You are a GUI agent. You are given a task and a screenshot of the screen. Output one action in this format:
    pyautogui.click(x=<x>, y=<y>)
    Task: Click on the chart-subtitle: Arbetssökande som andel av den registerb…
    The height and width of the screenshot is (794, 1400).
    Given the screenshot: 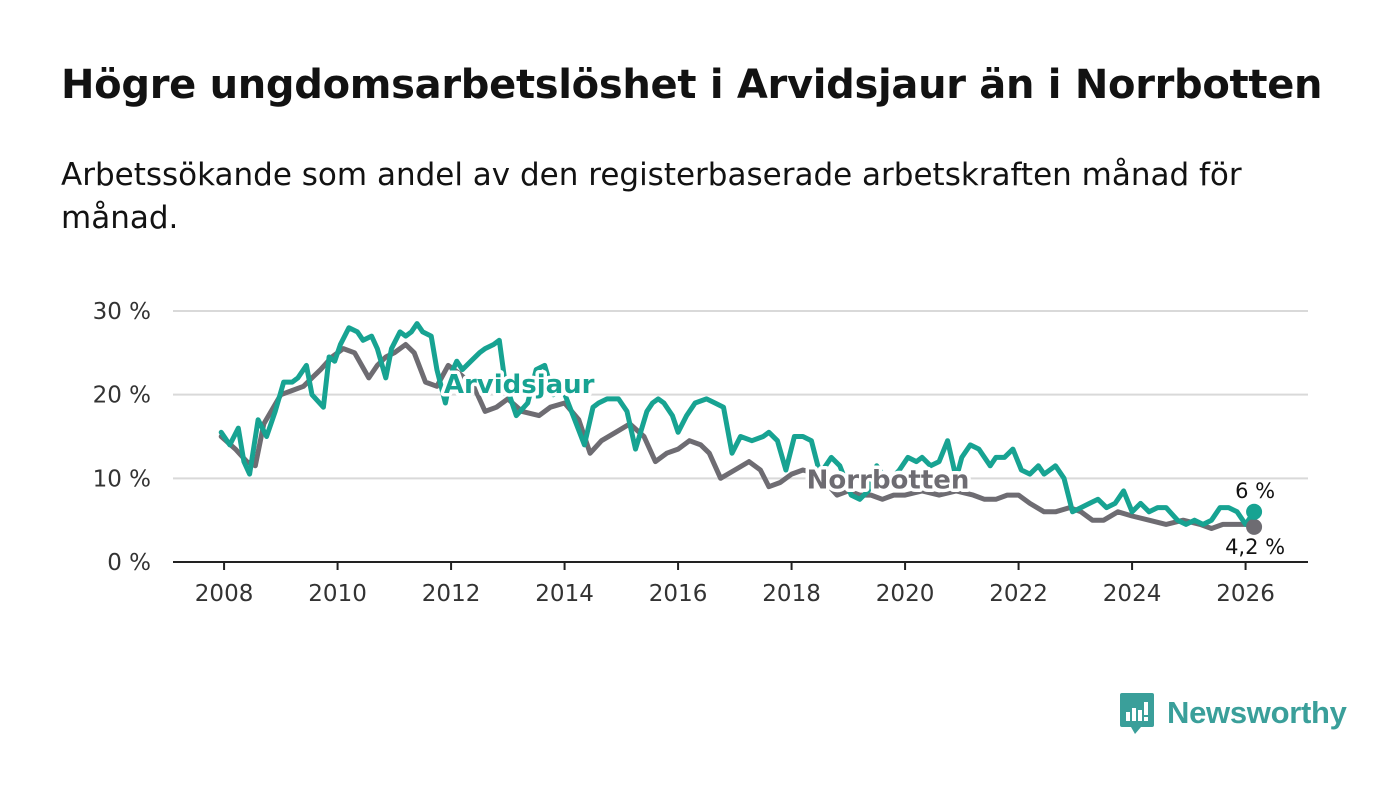 What is the action you would take?
    pyautogui.click(x=651, y=196)
    